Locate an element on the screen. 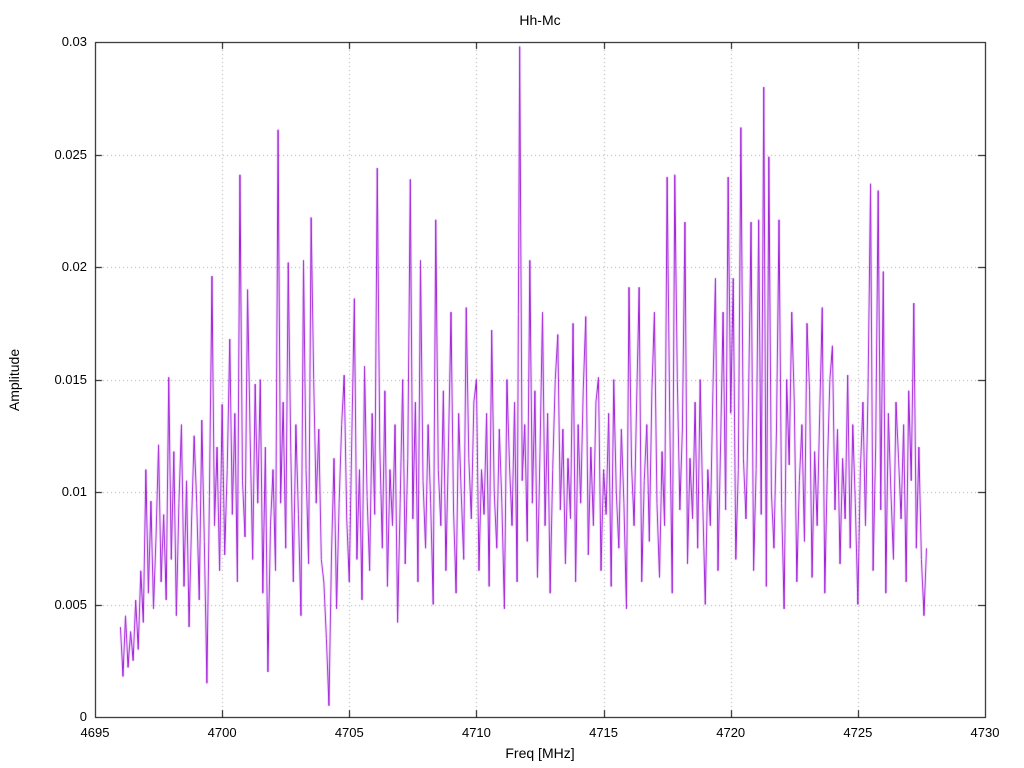 The height and width of the screenshot is (768, 1024). x-tick-label: 4705 is located at coordinates (349, 732).